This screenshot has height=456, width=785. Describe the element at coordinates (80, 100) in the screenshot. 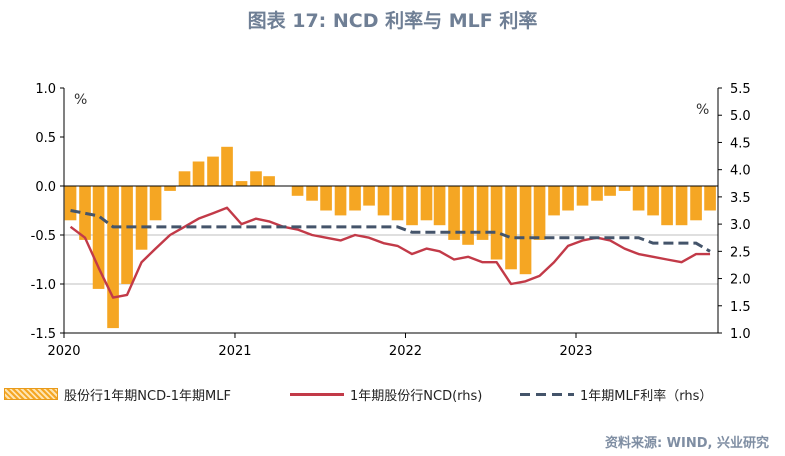

I see `left-axis-unit: %` at that location.